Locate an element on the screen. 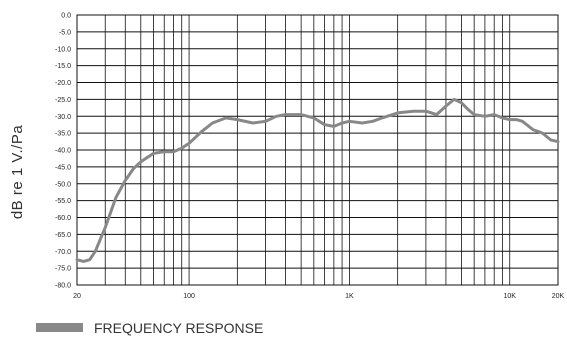  y-tick-label: -55.0 is located at coordinates (63, 201).